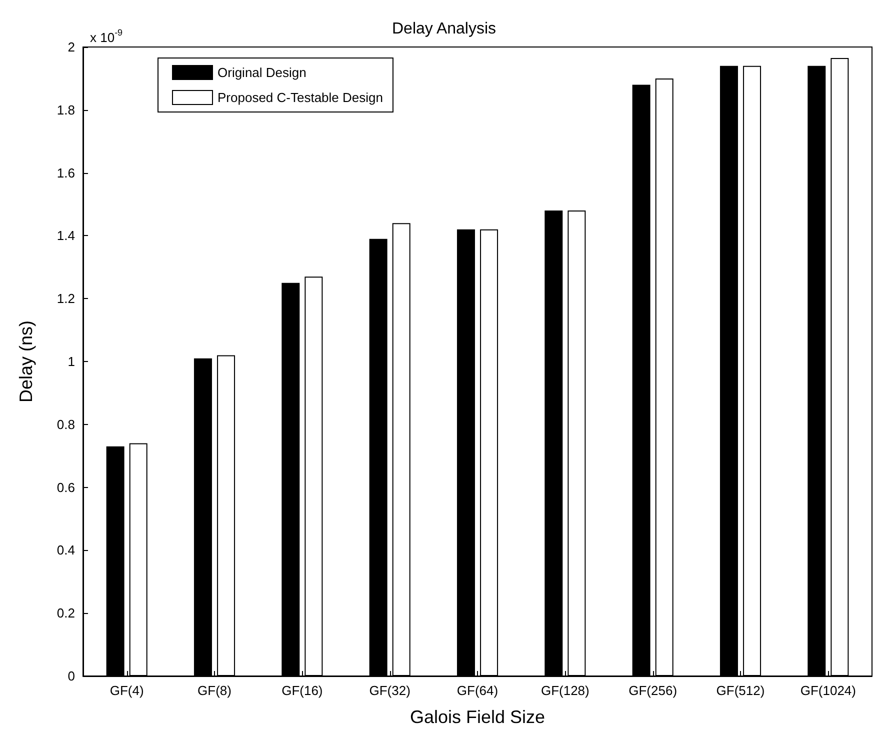  What do you see at coordinates (65, 550) in the screenshot?
I see `y-tick-label: 0.4` at bounding box center [65, 550].